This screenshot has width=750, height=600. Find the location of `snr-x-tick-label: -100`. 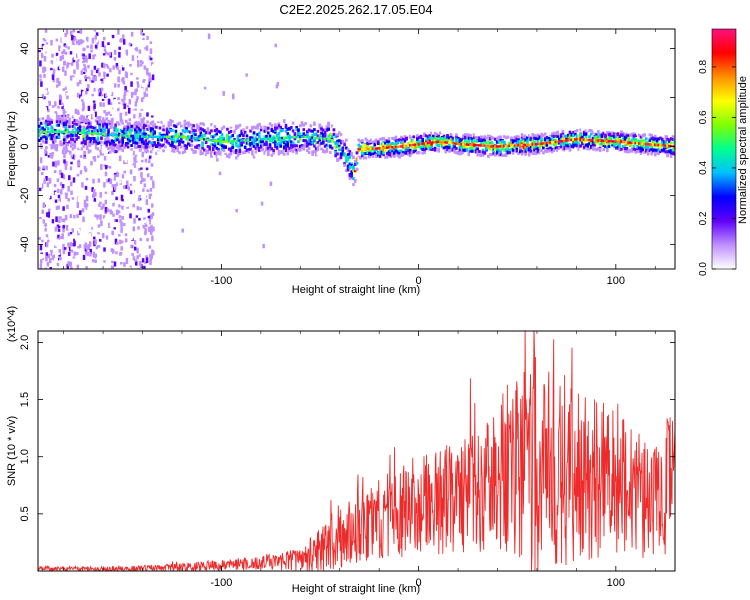

snr-x-tick-label: -100 is located at coordinates (221, 583).